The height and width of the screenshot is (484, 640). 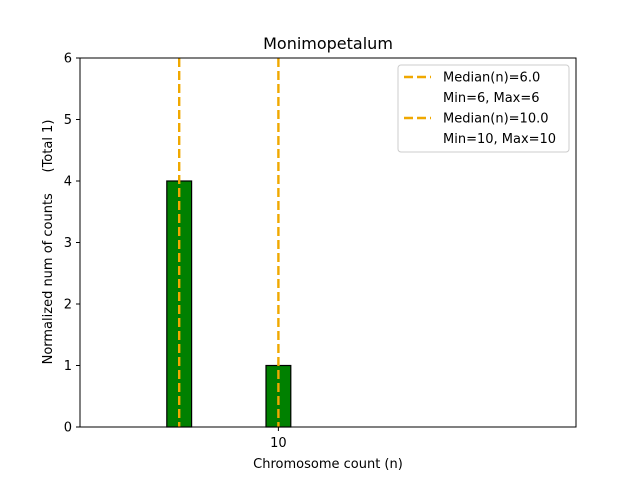 What do you see at coordinates (499, 139) in the screenshot?
I see `legend-range-2: Min=10, Max=10` at bounding box center [499, 139].